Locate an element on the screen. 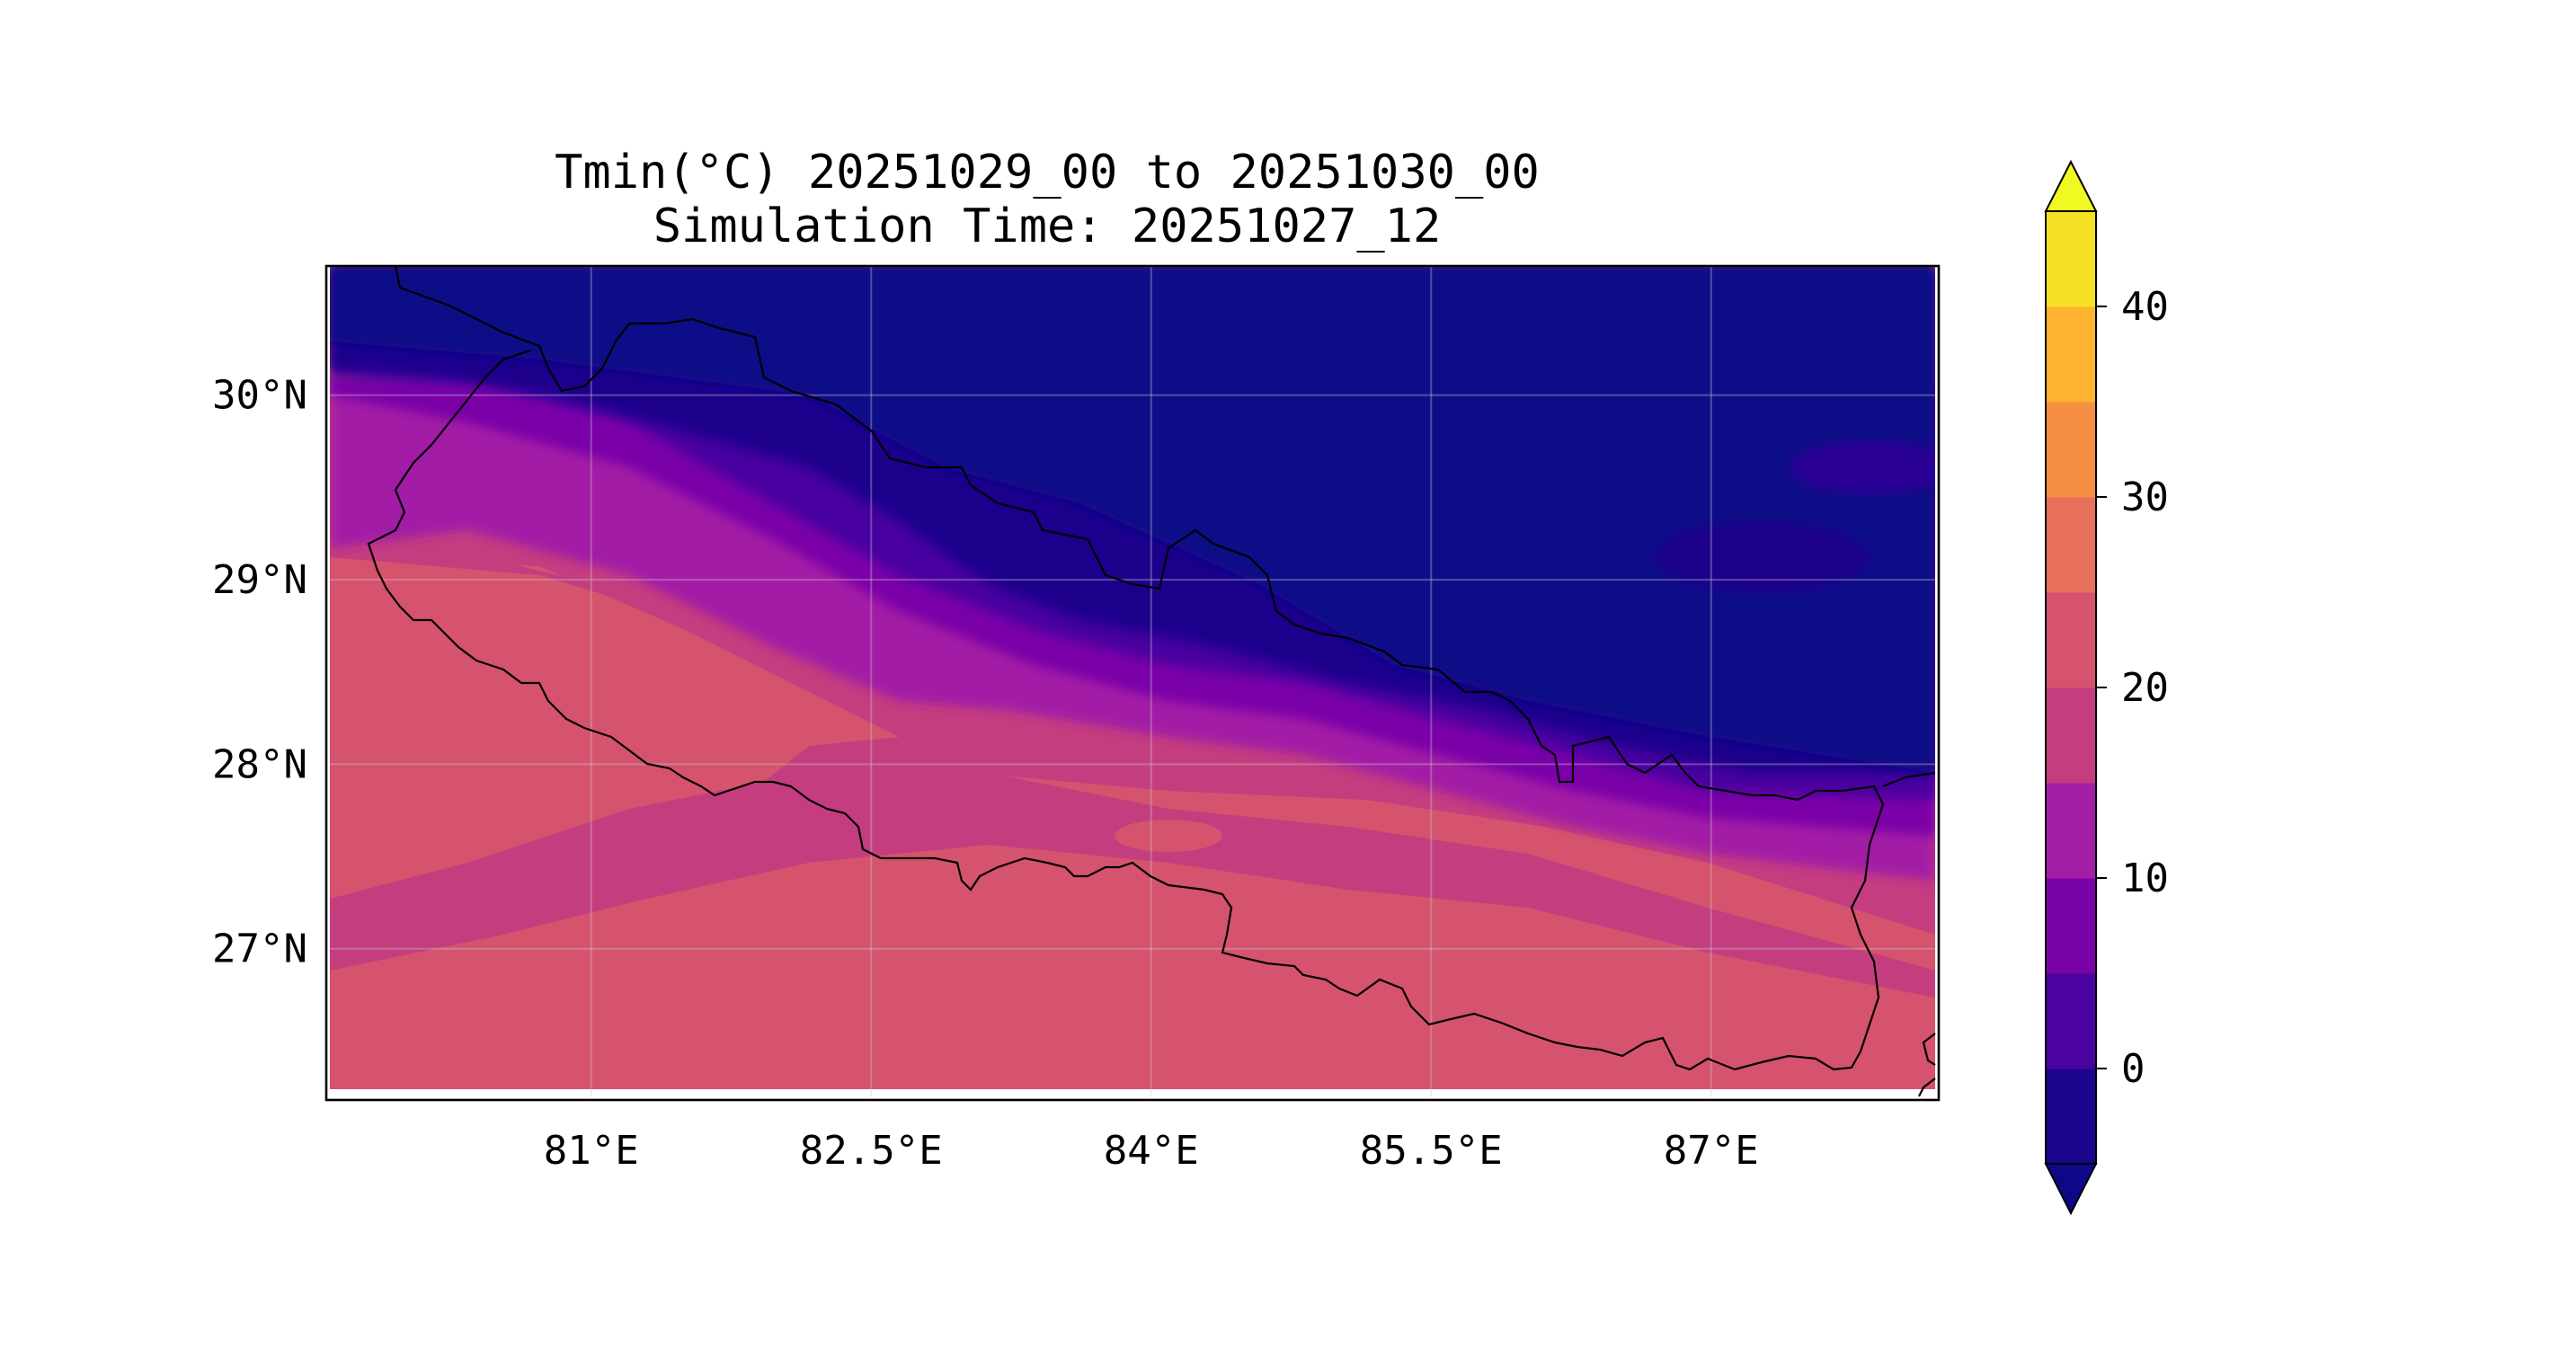  colorbar-tick-label: 10 is located at coordinates (2145, 878).